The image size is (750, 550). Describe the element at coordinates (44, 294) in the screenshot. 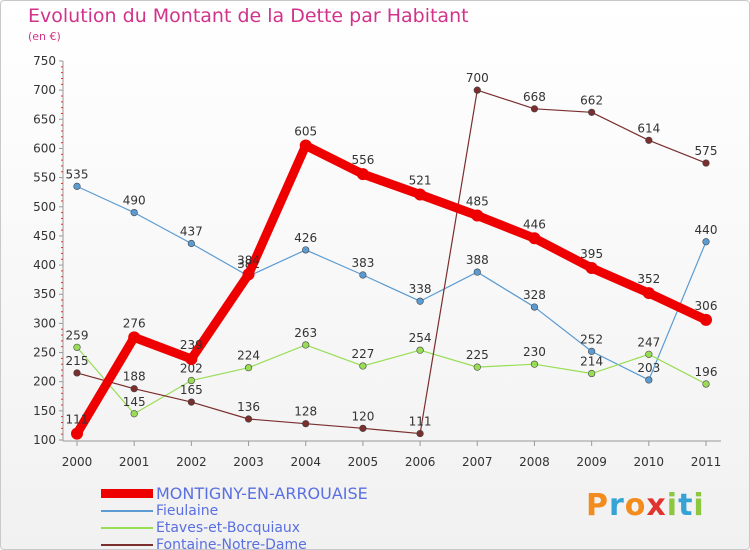

I see `y-tick-label: 350` at that location.